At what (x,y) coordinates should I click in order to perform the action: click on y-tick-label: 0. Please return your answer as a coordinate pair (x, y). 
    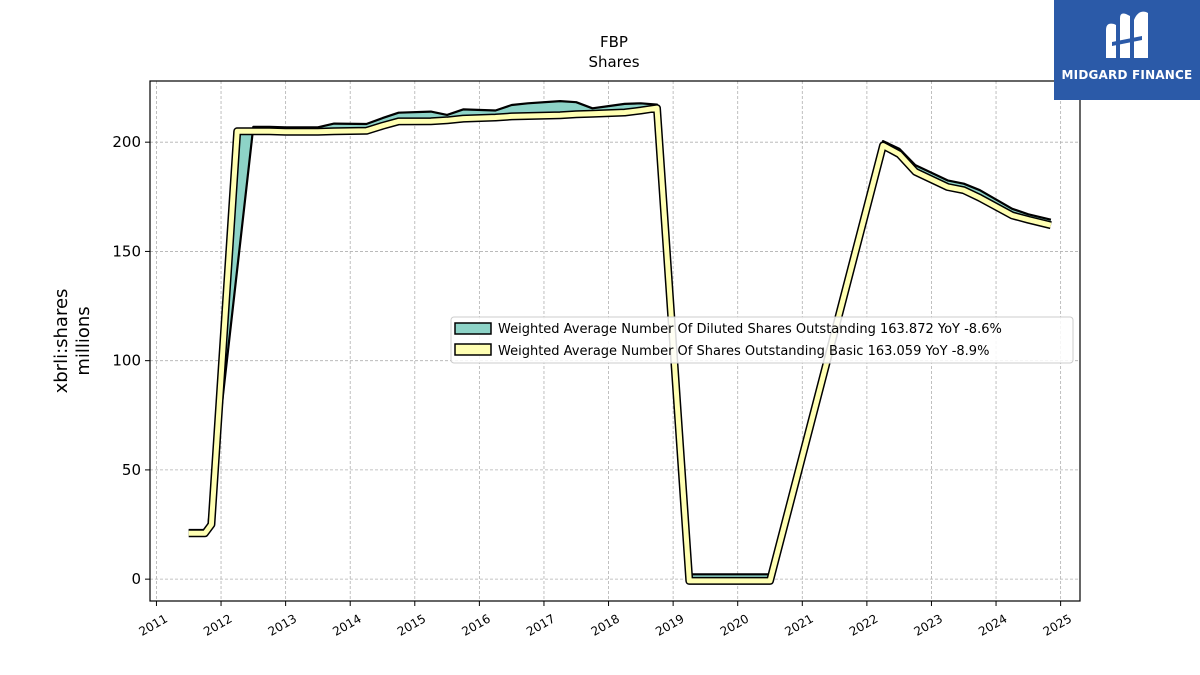
    Looking at the image, I should click on (136, 579).